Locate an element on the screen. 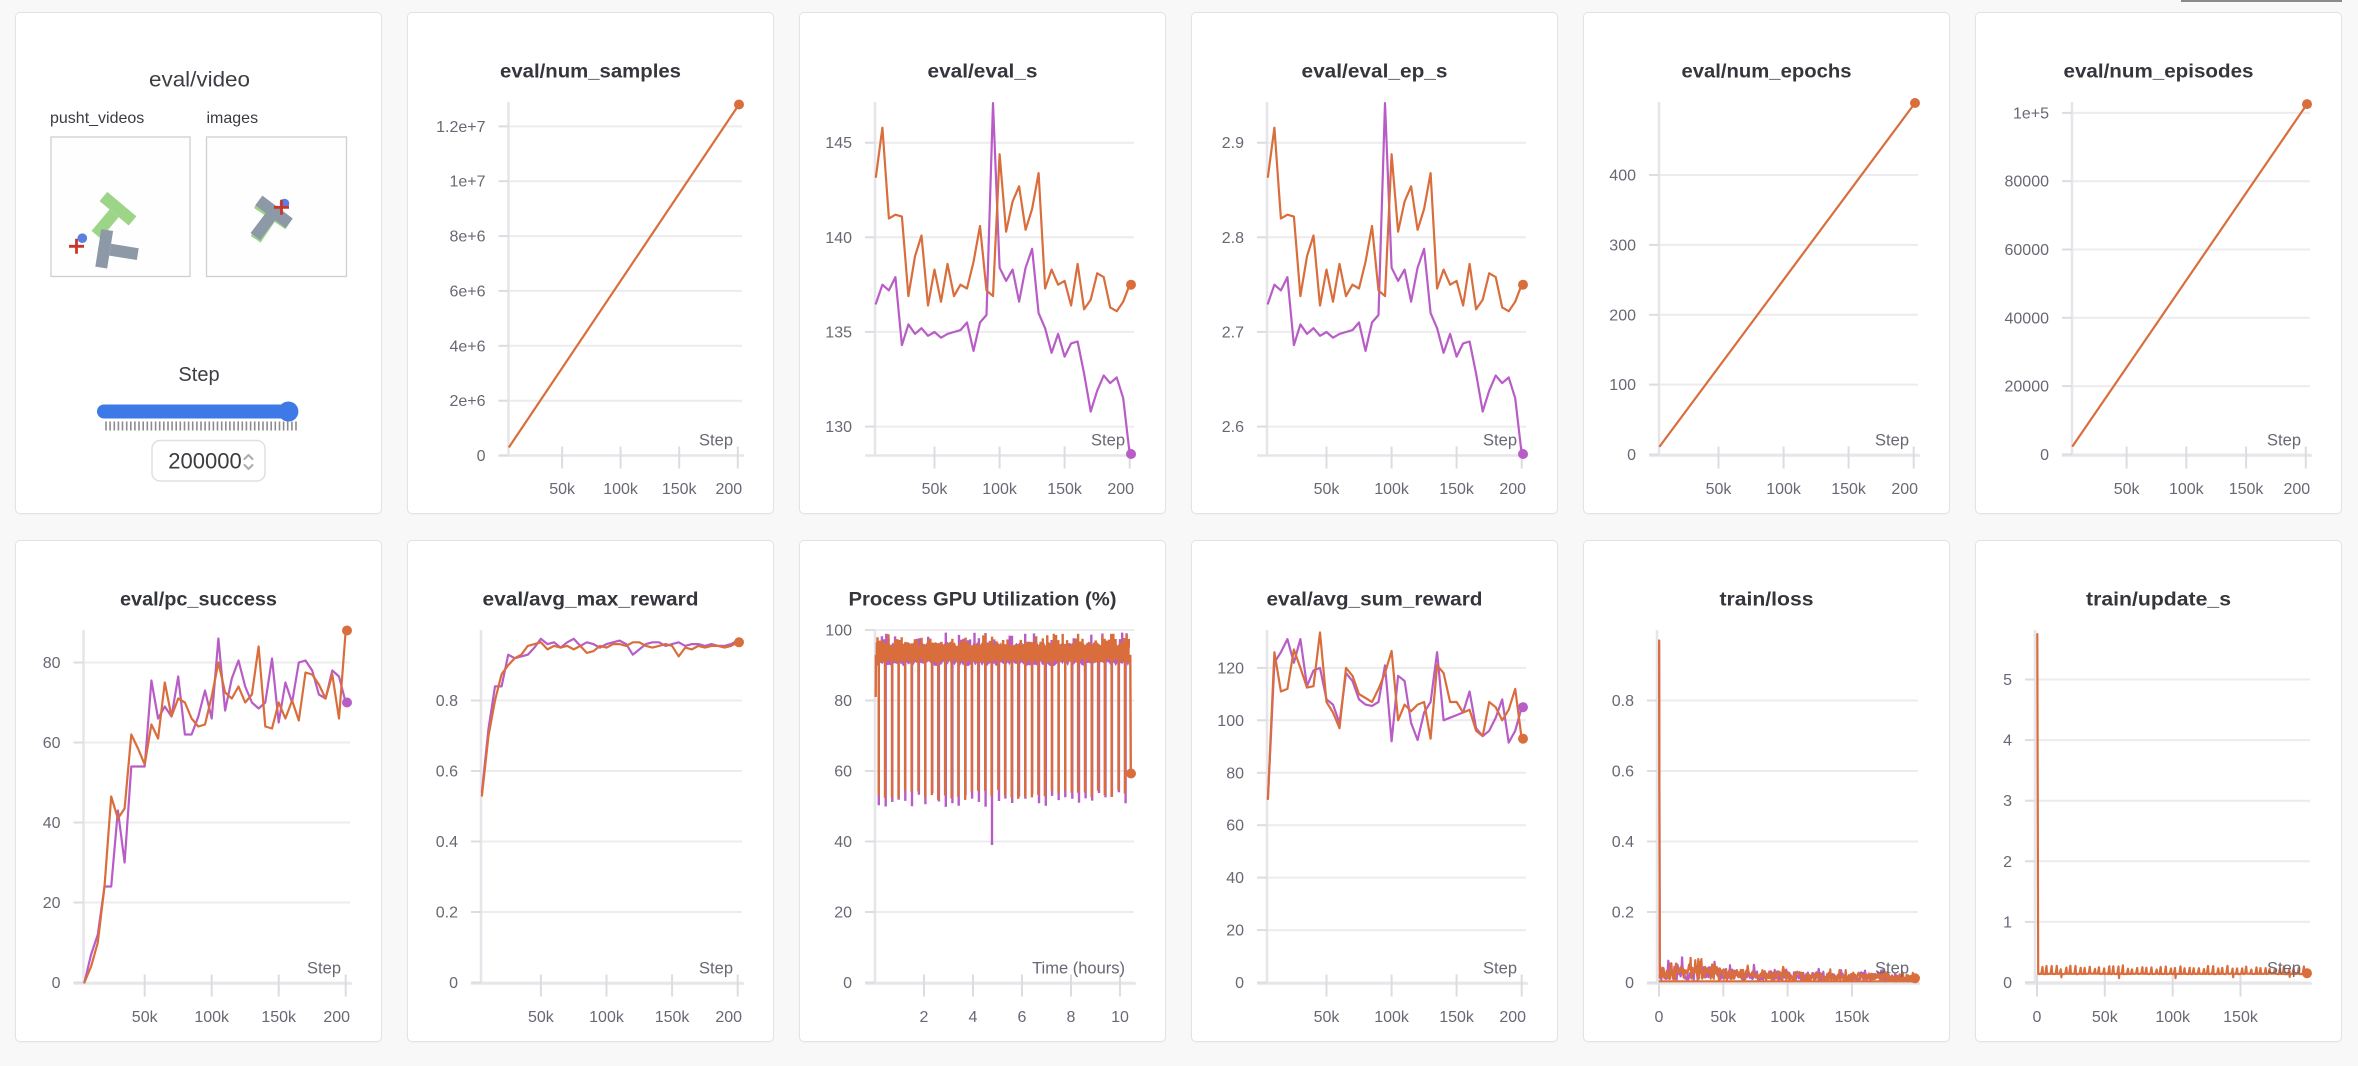 This screenshot has height=1066, width=2358. svg-text: 3 is located at coordinates (2007, 801).